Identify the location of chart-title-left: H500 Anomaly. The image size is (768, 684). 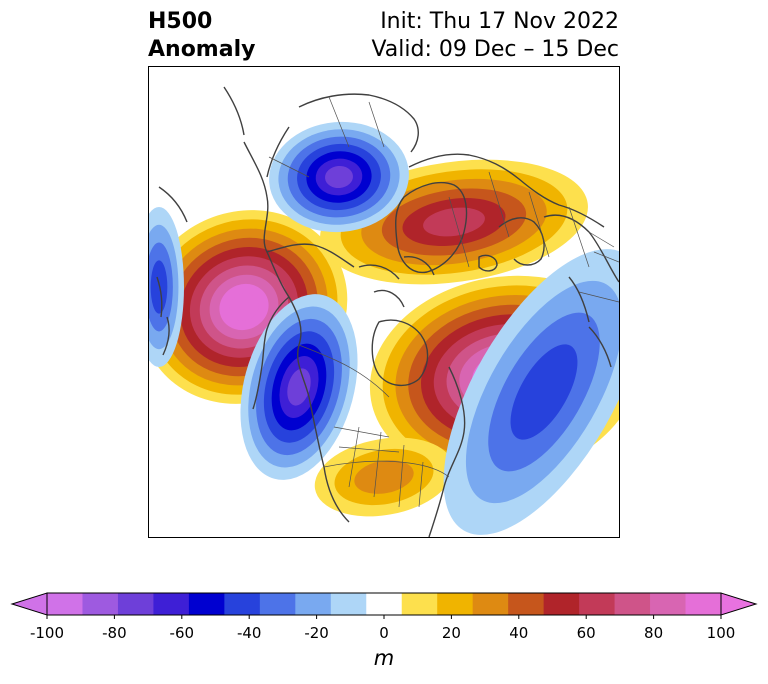
(201, 36).